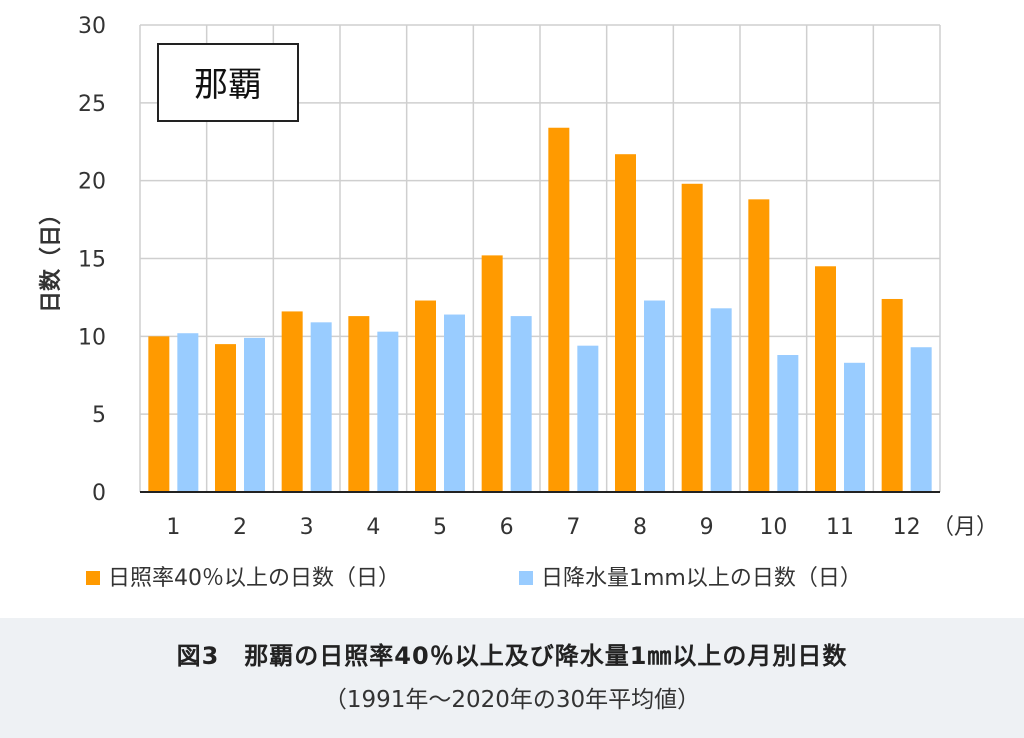 Image resolution: width=1024 pixels, height=738 pixels. Describe the element at coordinates (474, 578) in the screenshot. I see `legend: 日照率40％以上の日数（日） 日降水量1mm以上の日数（日）` at that location.